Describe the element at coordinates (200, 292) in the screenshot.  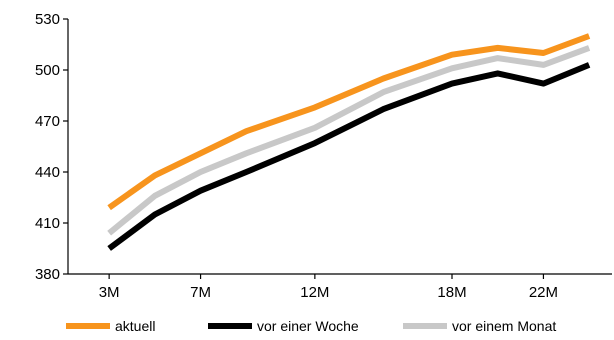
I see `x-tick-label: 7M` at that location.